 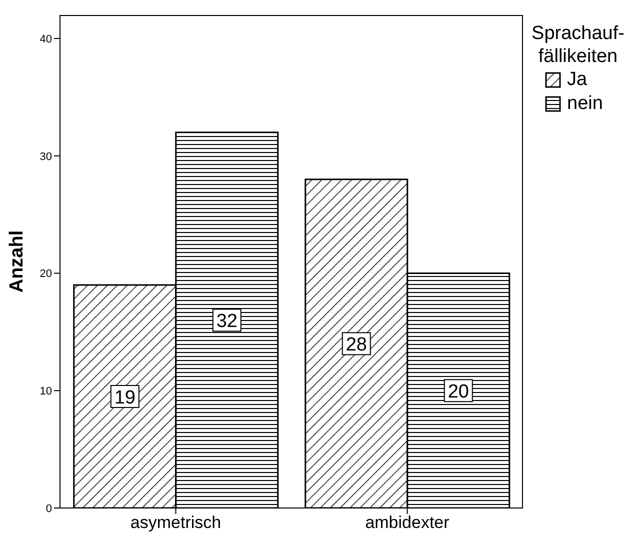 I want to click on text: nein, so click(x=585, y=104).